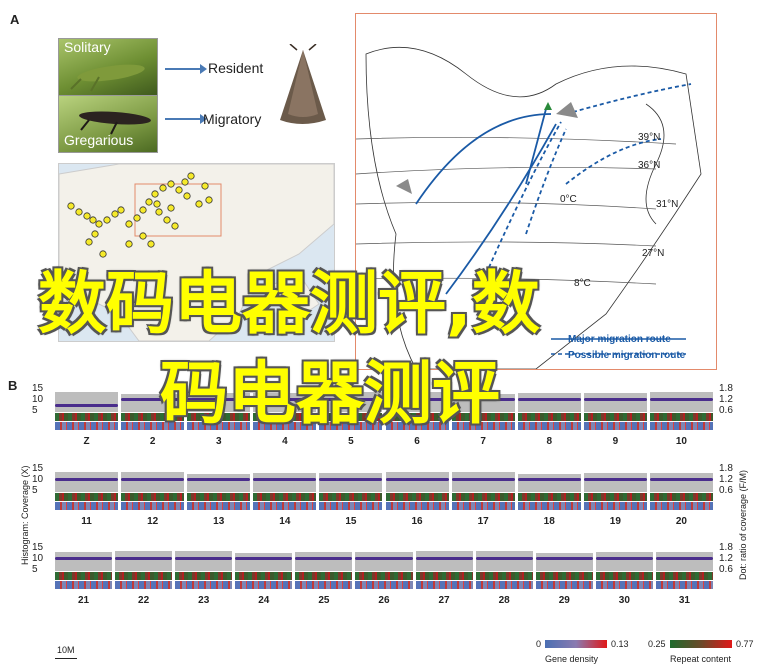  What do you see at coordinates (218, 441) in the screenshot?
I see `chromosome-label: 3` at bounding box center [218, 441].